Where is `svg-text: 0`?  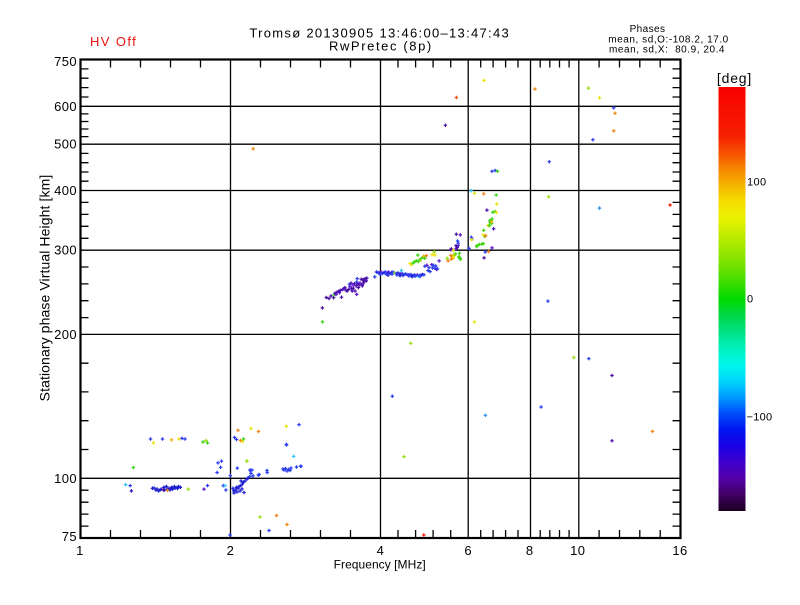
svg-text: 0 is located at coordinates (750, 300).